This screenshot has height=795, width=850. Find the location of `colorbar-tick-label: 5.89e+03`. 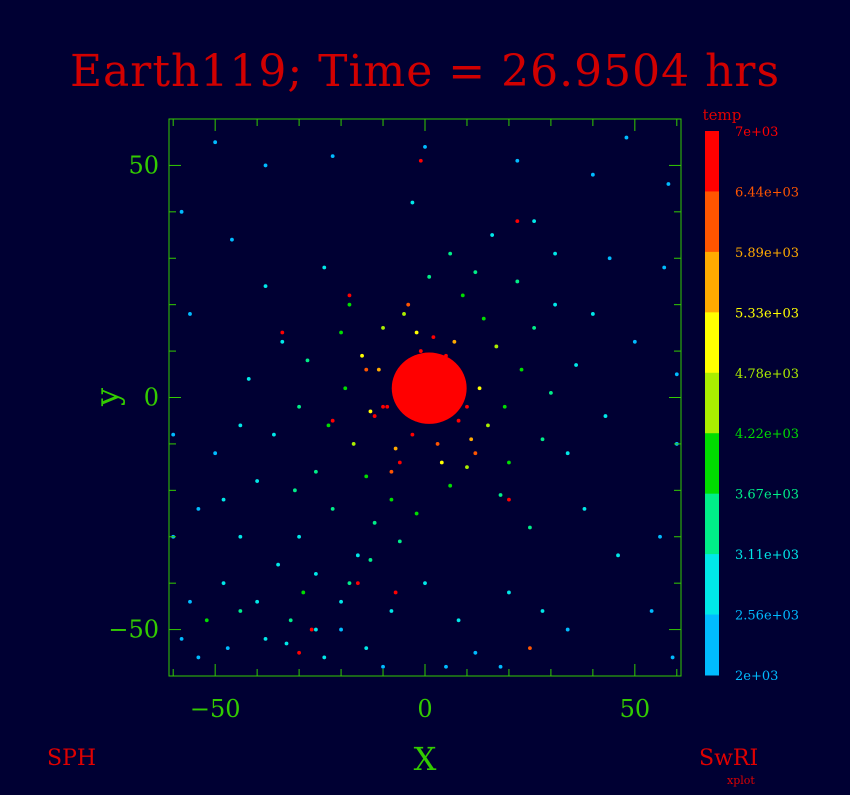

colorbar-tick-label: 5.89e+03 is located at coordinates (767, 253).